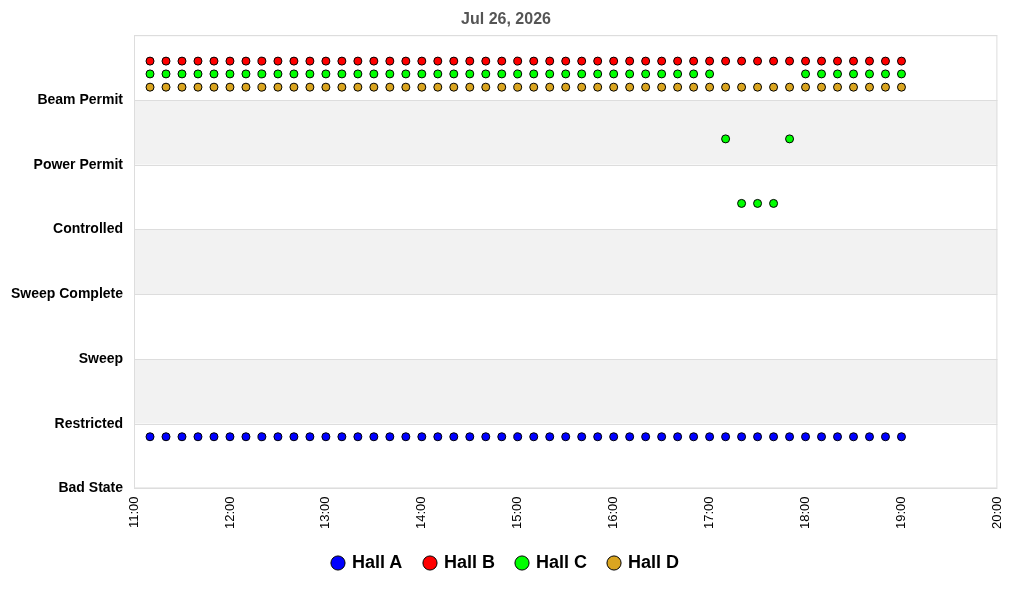  What do you see at coordinates (654, 561) in the screenshot?
I see `legend-label: Hall D` at bounding box center [654, 561].